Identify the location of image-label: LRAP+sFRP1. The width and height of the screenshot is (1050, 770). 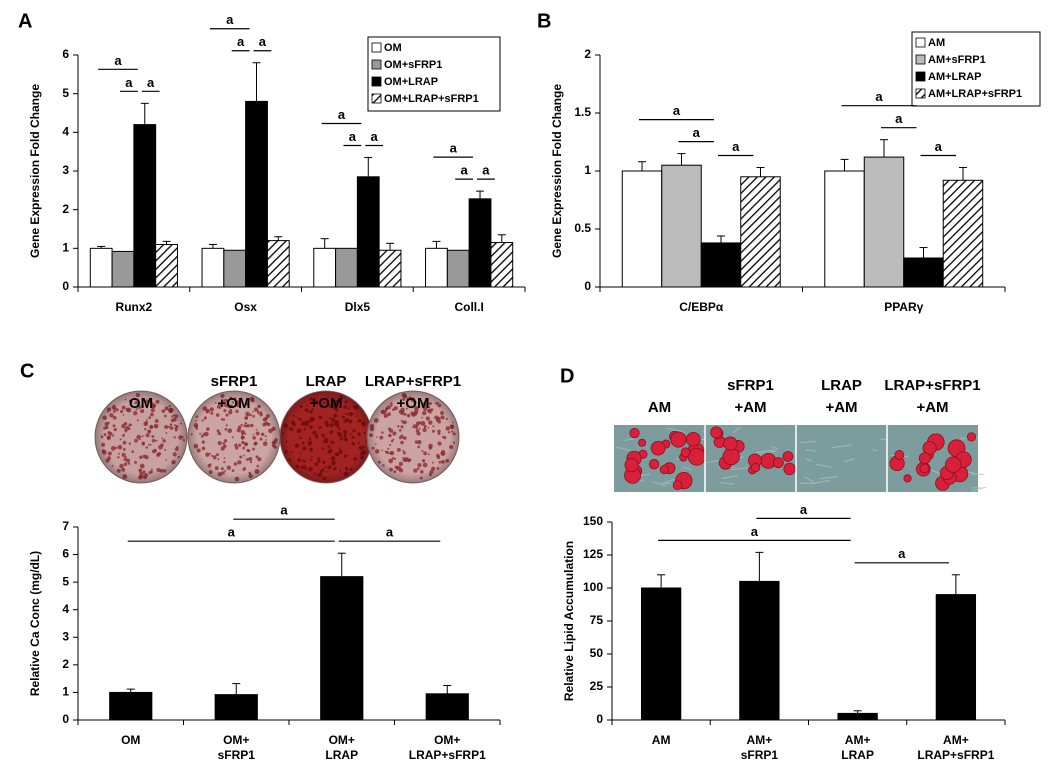
(413, 381).